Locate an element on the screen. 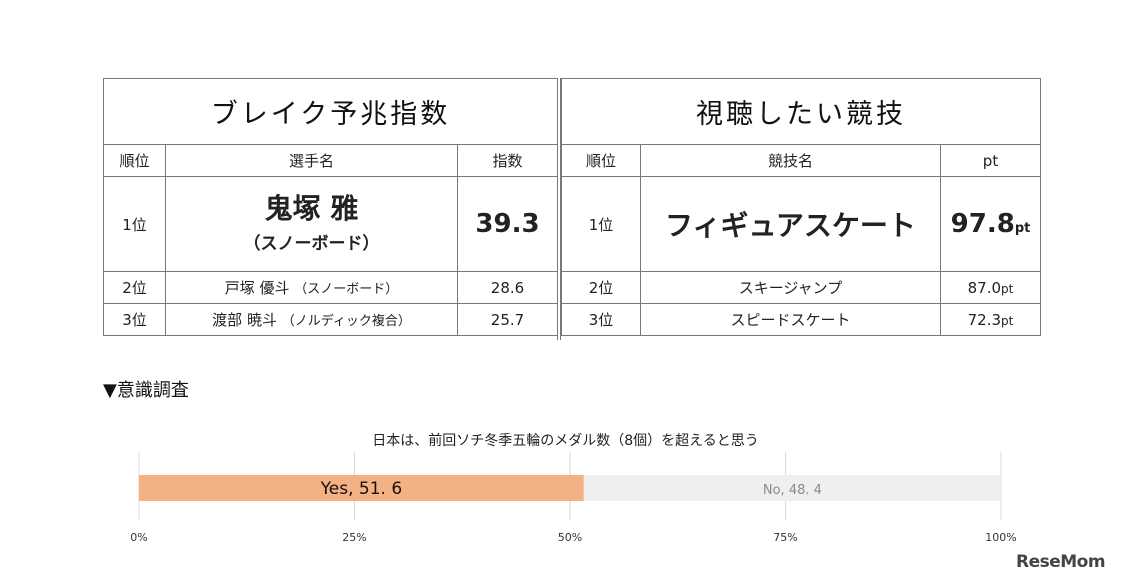  athlete-cell: 戸塚 優斗 （スノーボード） is located at coordinates (311, 287).